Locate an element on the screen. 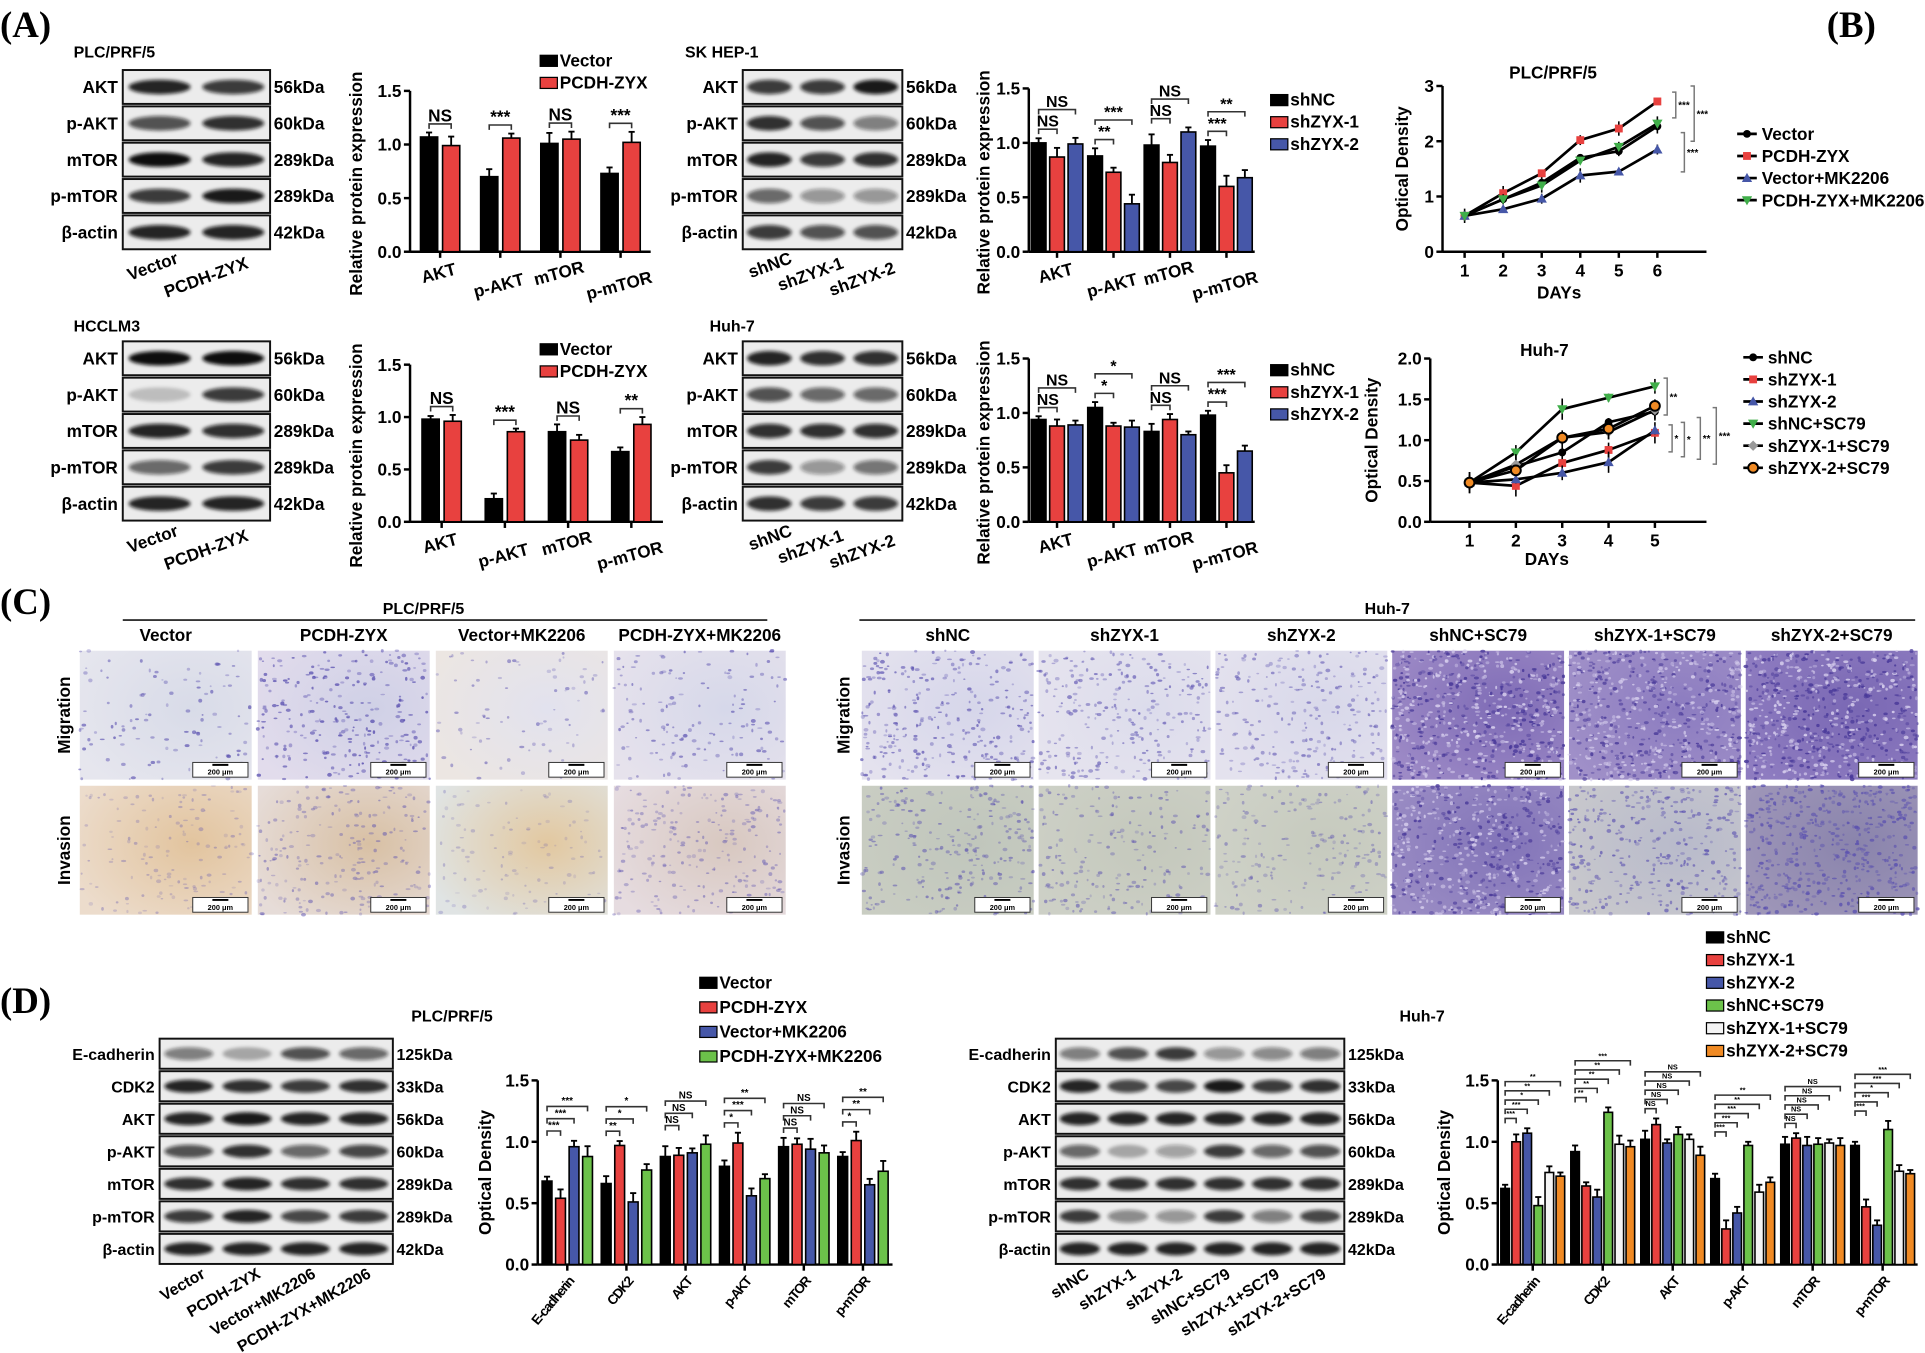 The image size is (1925, 1353). blot-row: mTOR 289kDa is located at coordinates (827, 159).